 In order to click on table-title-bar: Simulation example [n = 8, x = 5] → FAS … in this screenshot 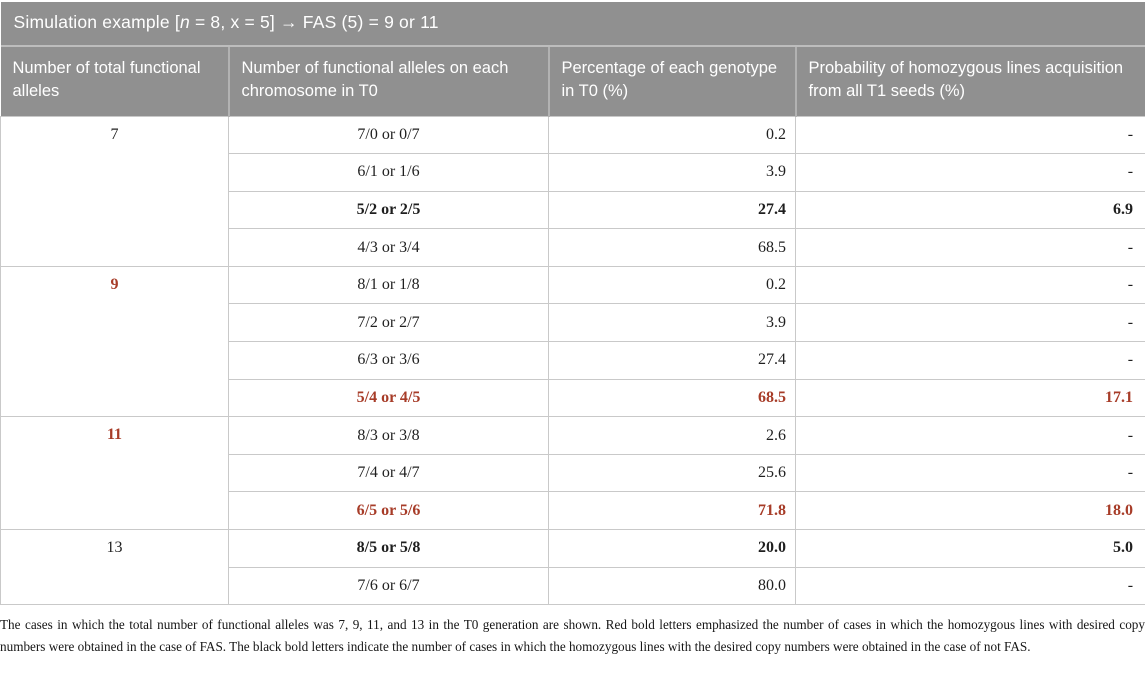, I will do `click(572, 24)`.